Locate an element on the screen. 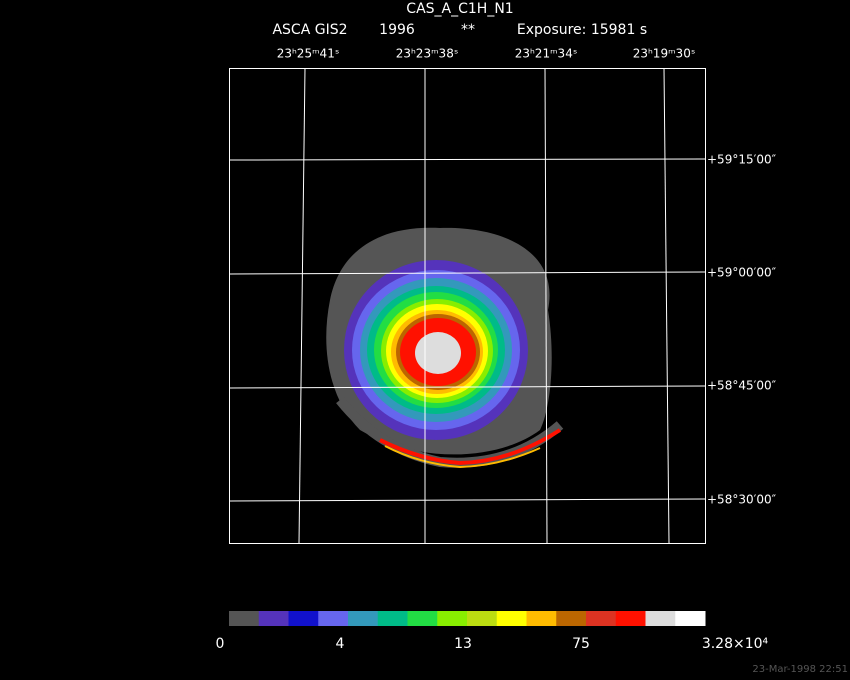 The image size is (850, 680). ra-label: 23ʰ25ᵐ41ˢ is located at coordinates (308, 54).